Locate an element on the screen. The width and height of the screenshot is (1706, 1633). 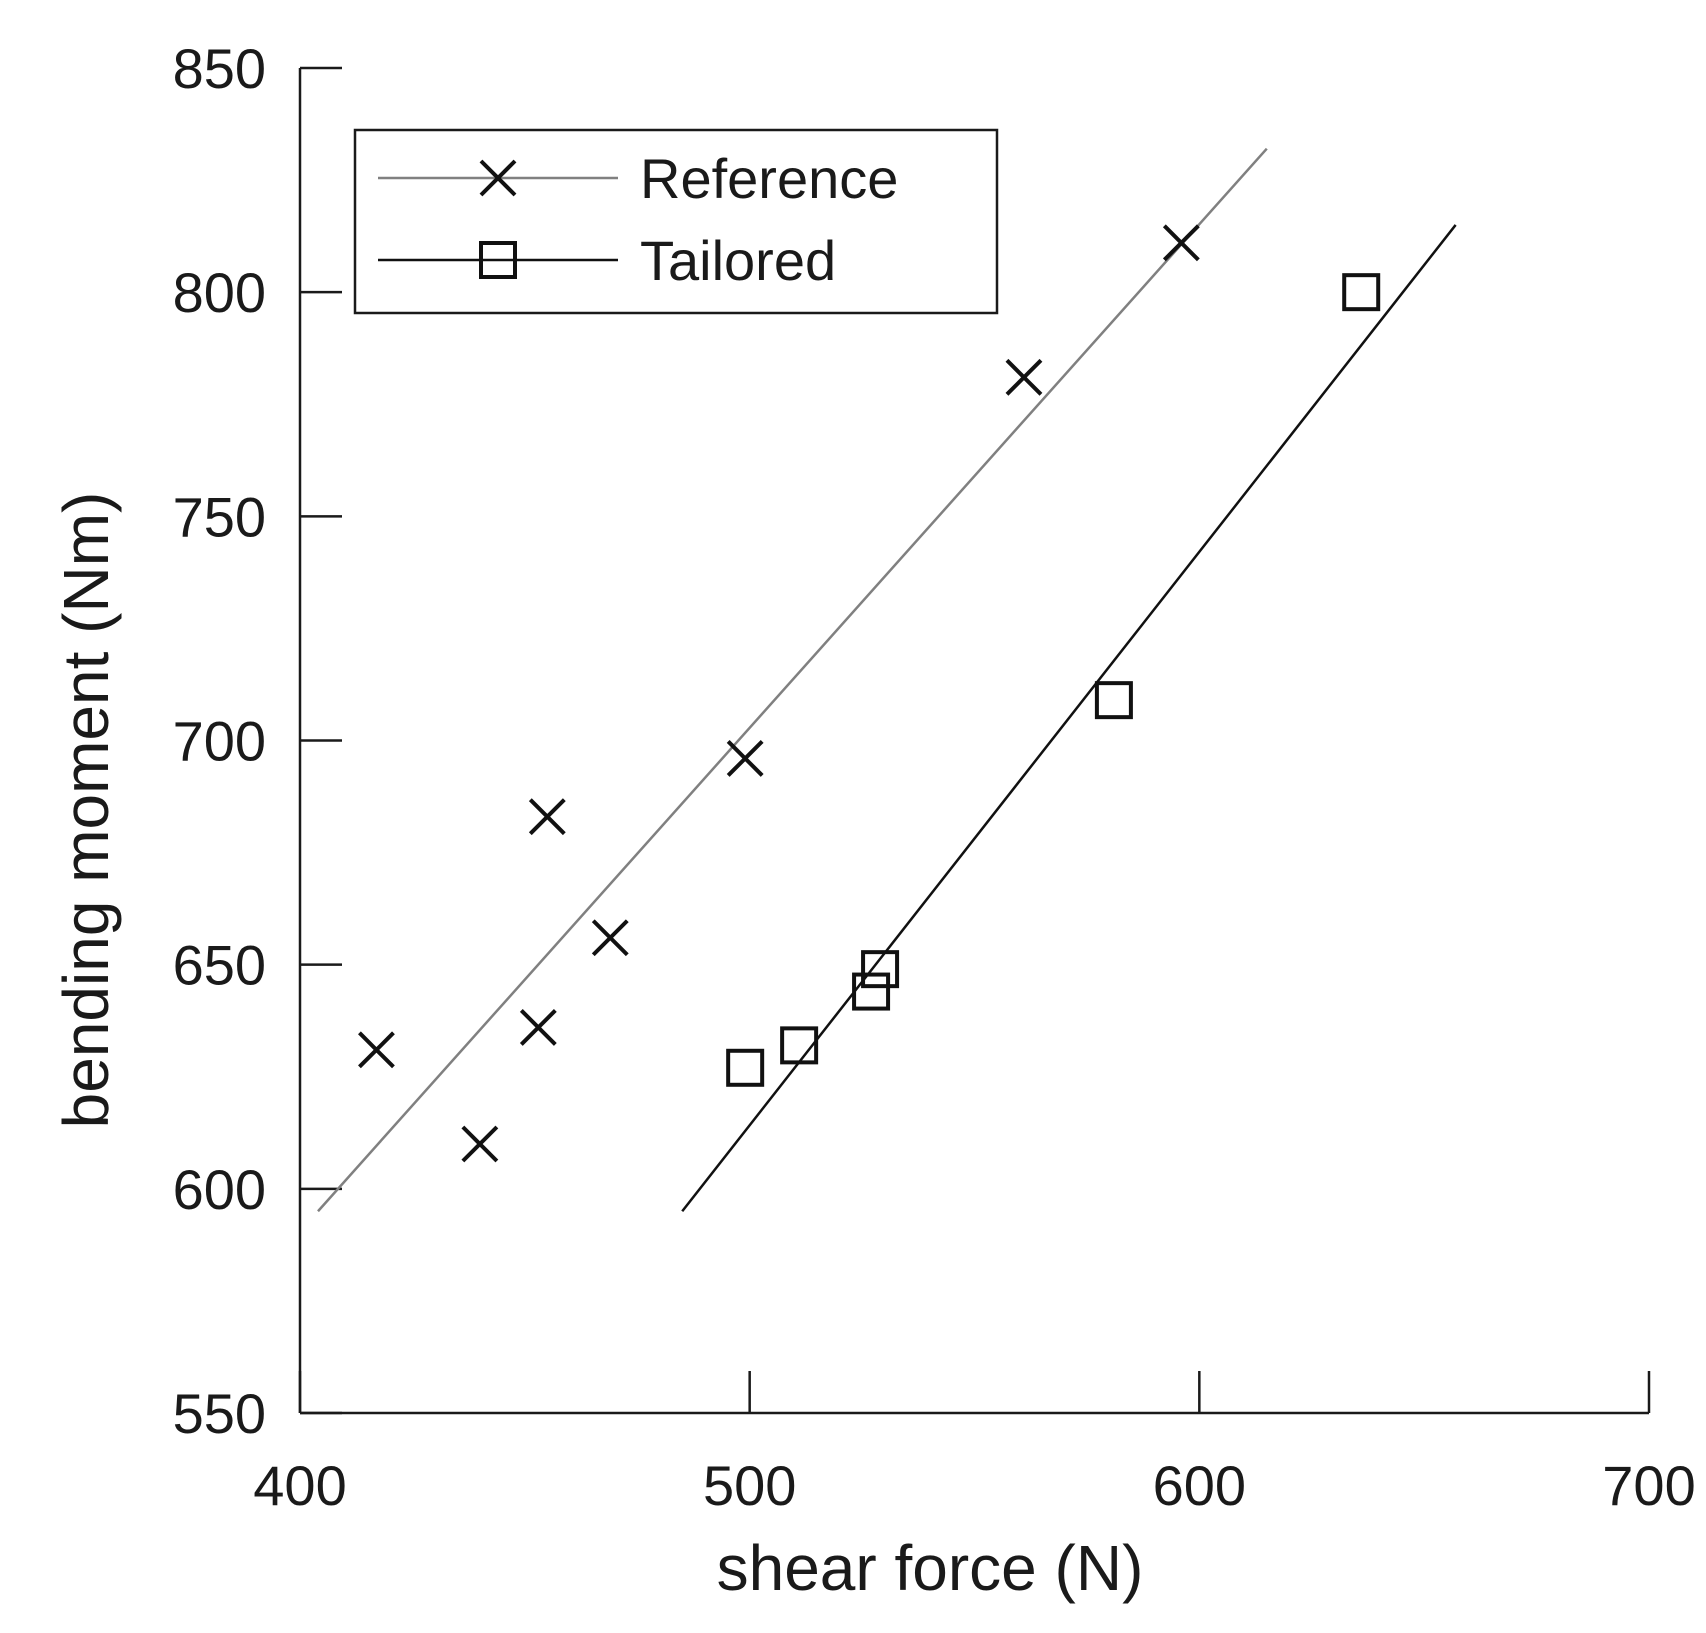
y-tick-label: 850 is located at coordinates (219, 68).